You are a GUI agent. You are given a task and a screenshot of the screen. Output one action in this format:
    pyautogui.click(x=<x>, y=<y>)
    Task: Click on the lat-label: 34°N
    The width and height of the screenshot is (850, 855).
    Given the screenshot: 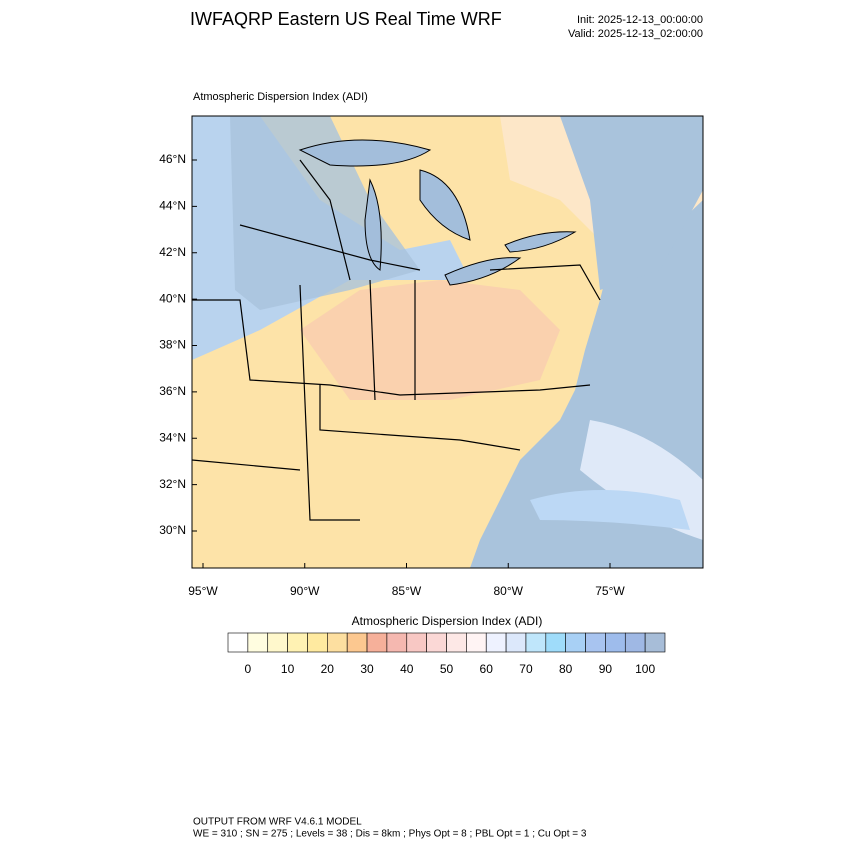 What is the action you would take?
    pyautogui.click(x=172, y=437)
    